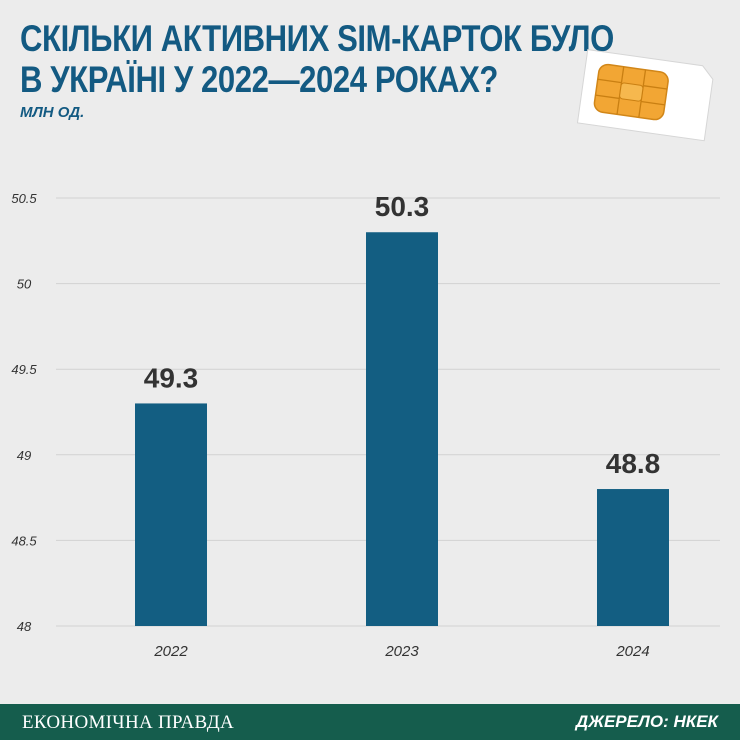 The height and width of the screenshot is (740, 740). I want to click on chart-subtitle: МЛН ОД., so click(52, 112).